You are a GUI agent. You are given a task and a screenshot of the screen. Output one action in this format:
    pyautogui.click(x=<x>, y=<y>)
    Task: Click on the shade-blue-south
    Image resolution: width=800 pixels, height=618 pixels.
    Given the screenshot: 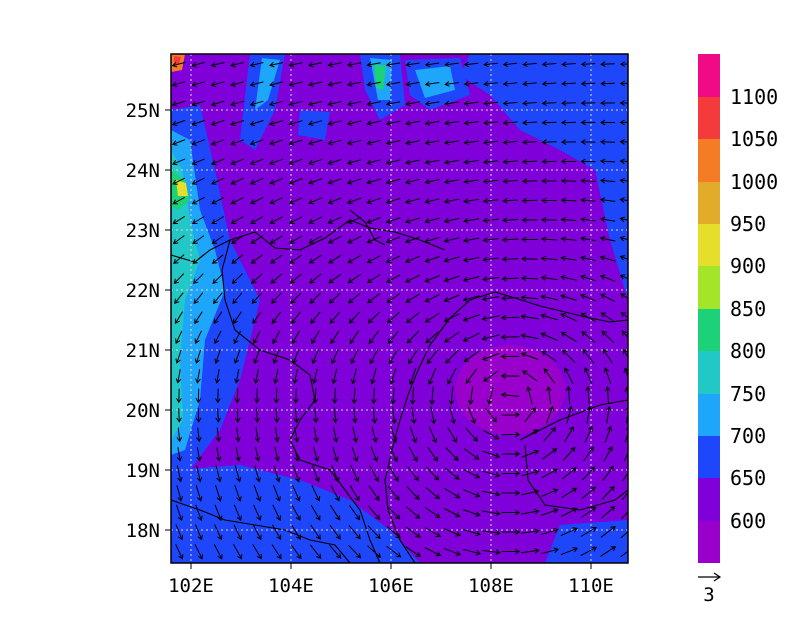 What is the action you would take?
    pyautogui.click(x=295, y=514)
    